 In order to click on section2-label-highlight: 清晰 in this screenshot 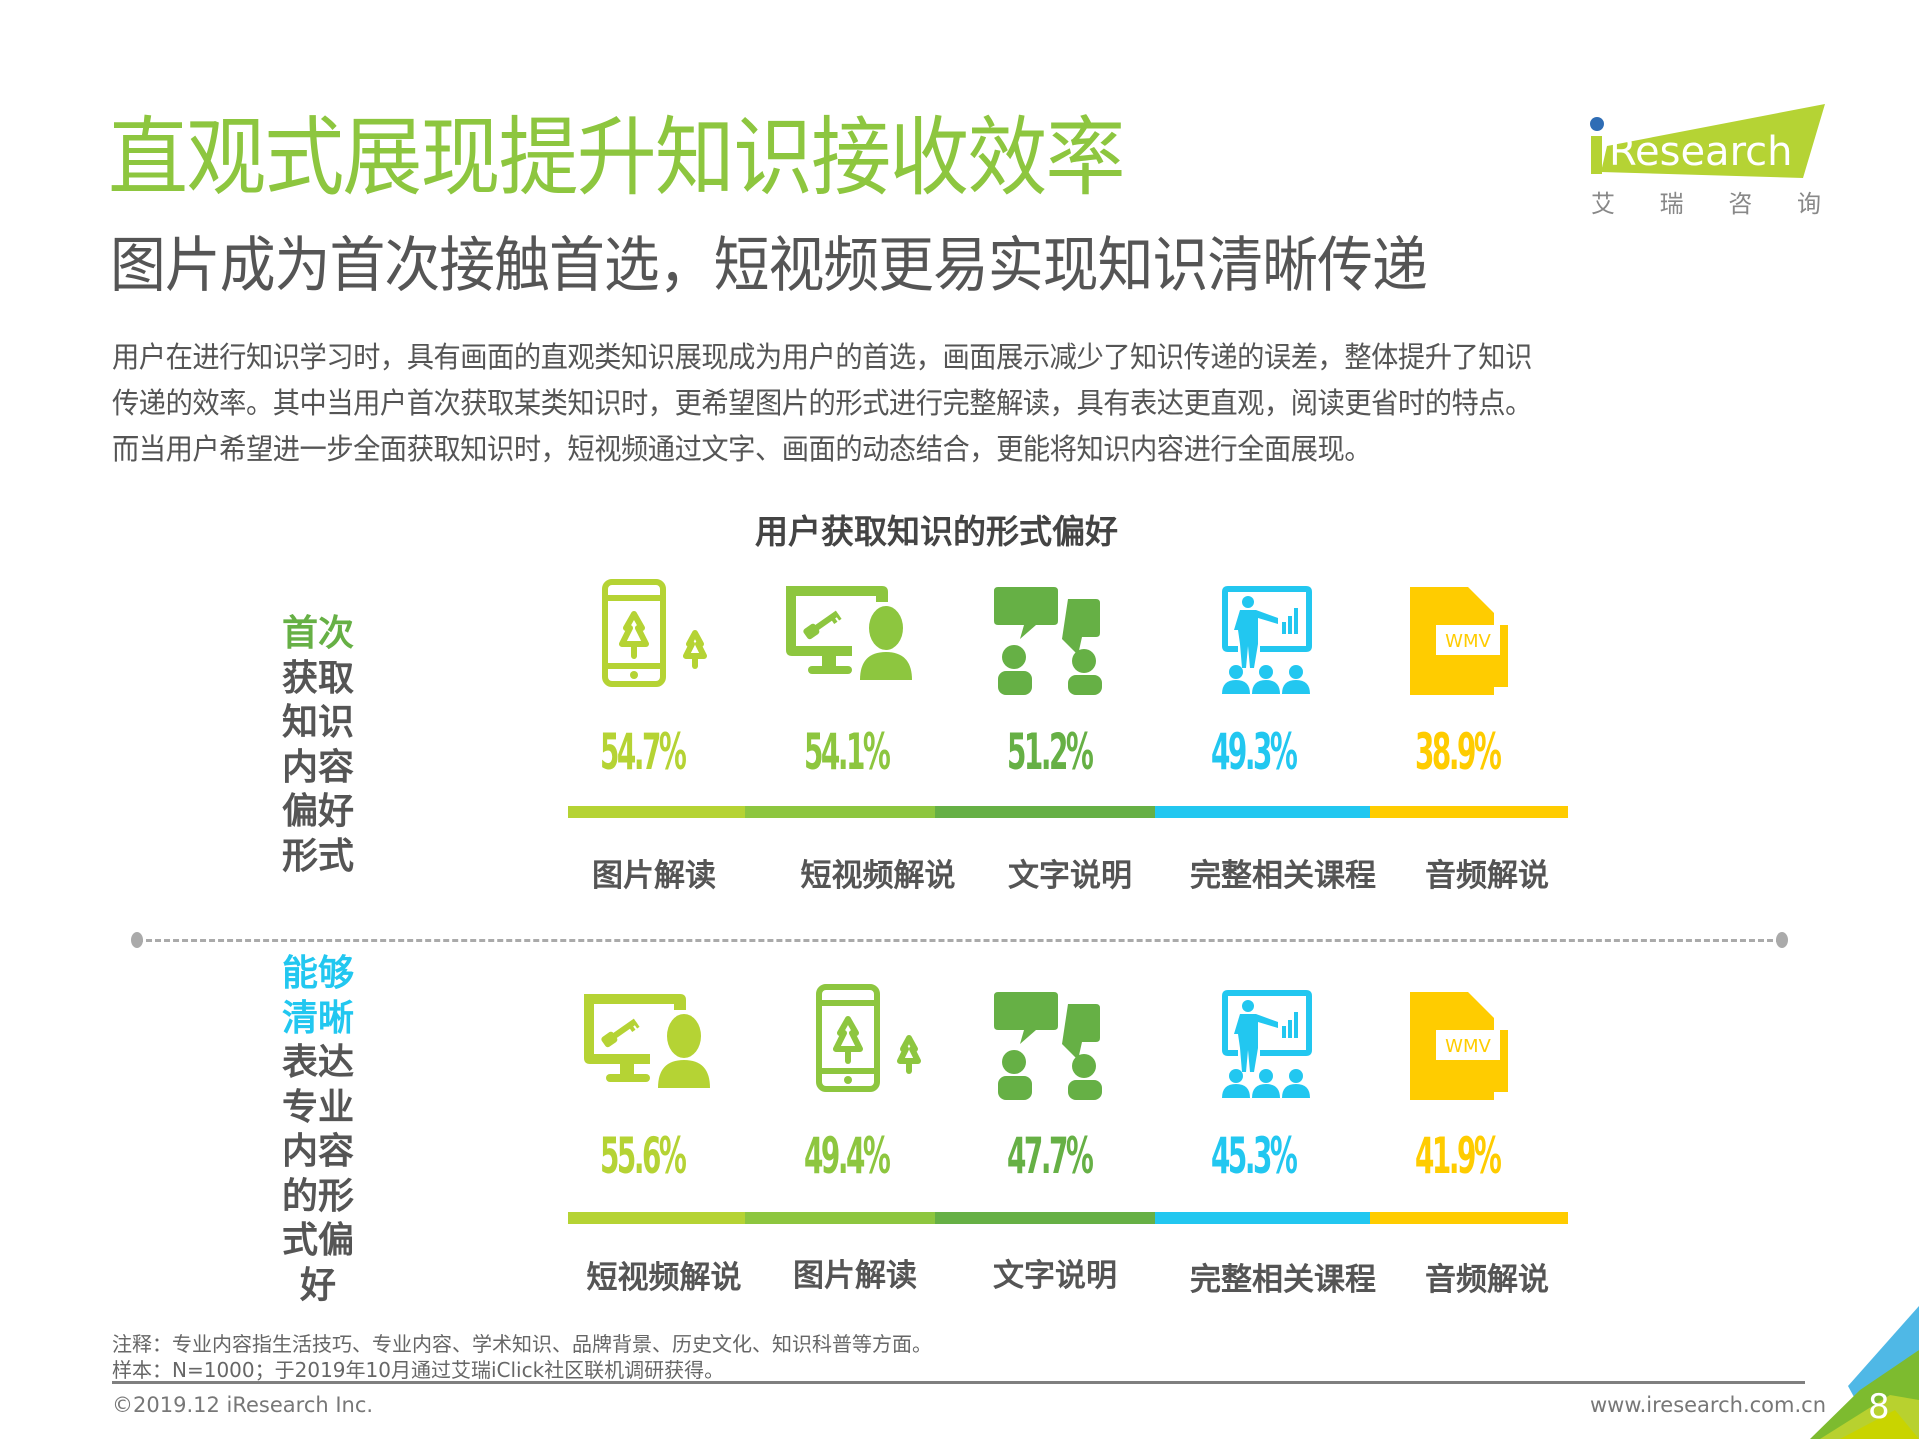, I will do `click(317, 1018)`.